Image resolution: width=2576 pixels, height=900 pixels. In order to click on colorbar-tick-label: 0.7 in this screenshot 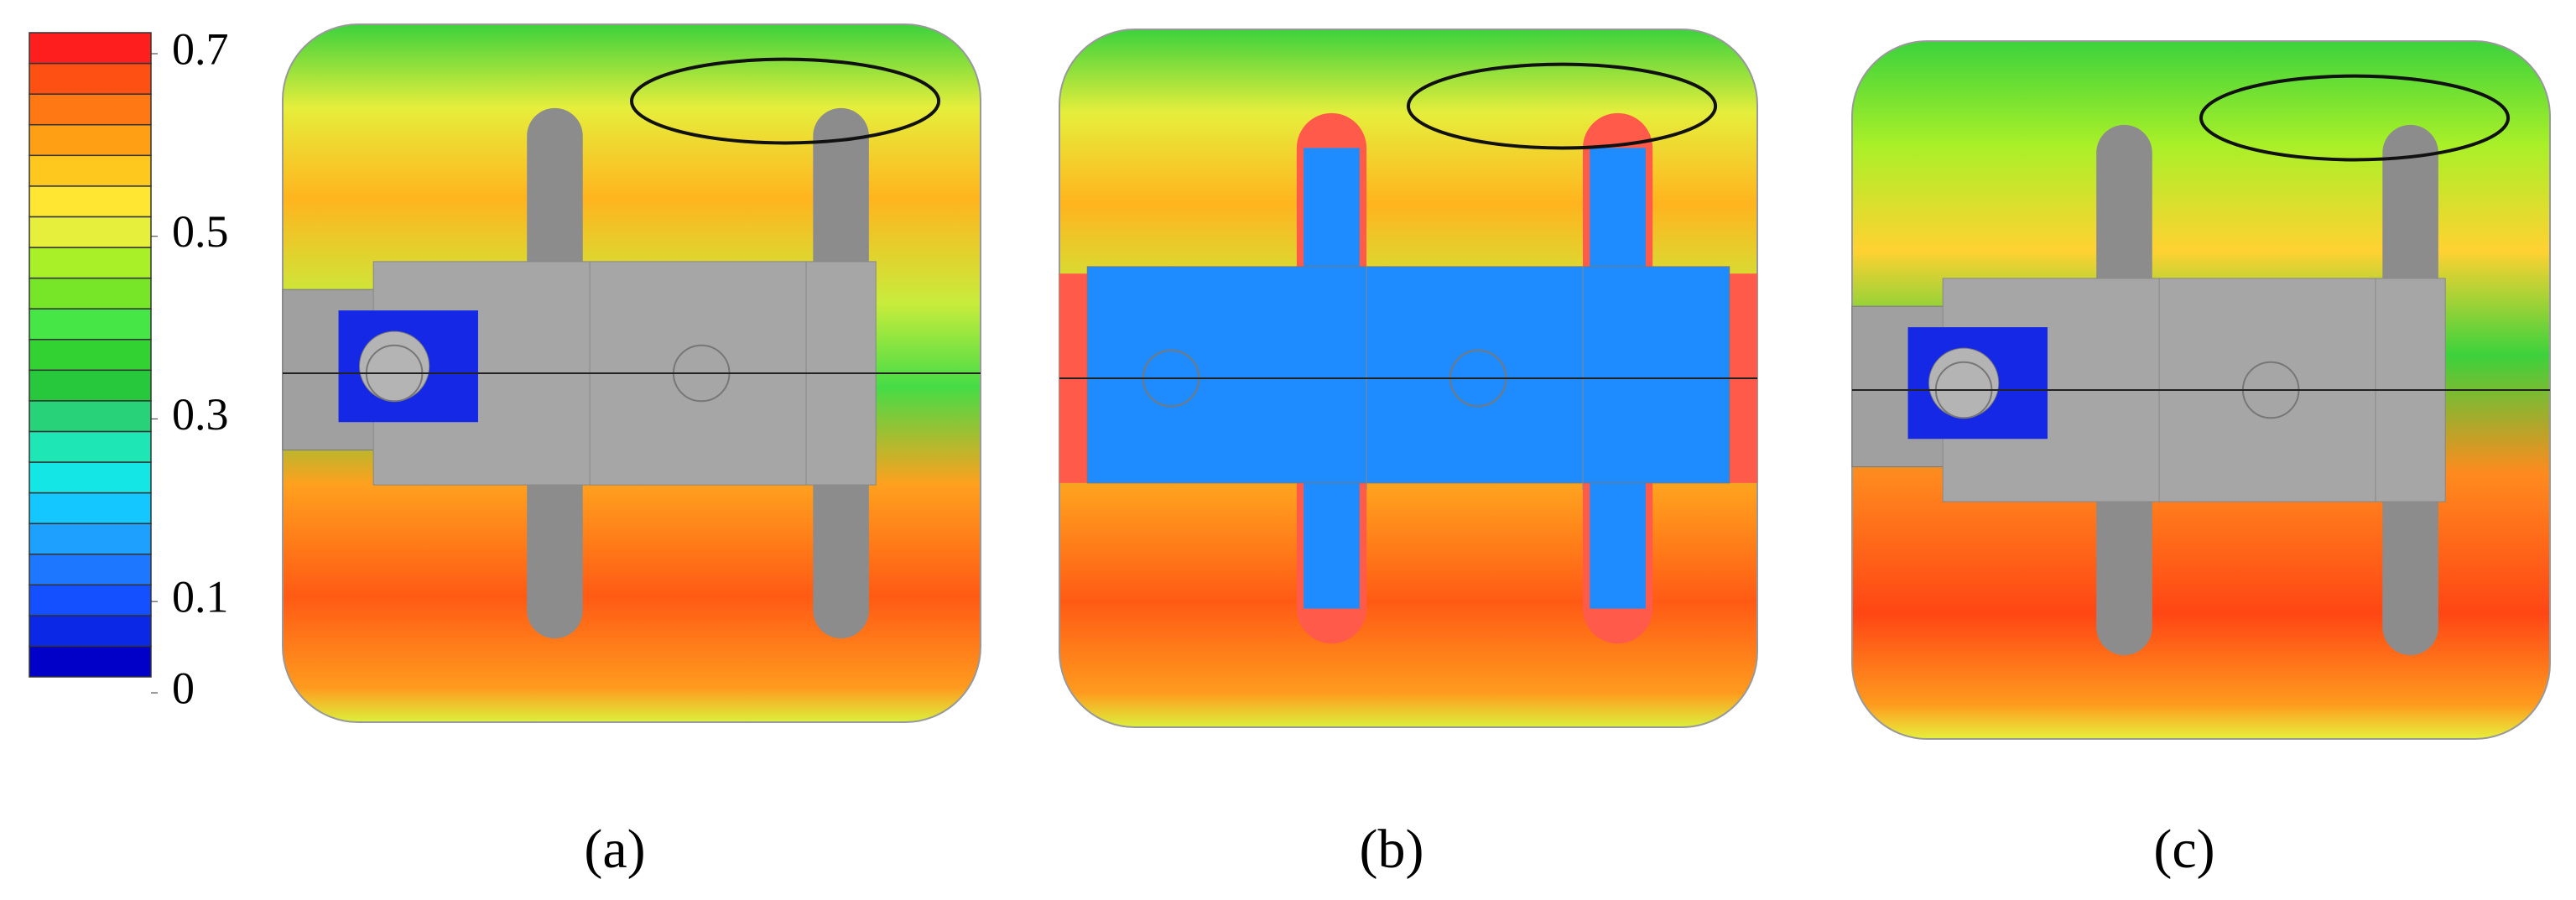, I will do `click(200, 48)`.